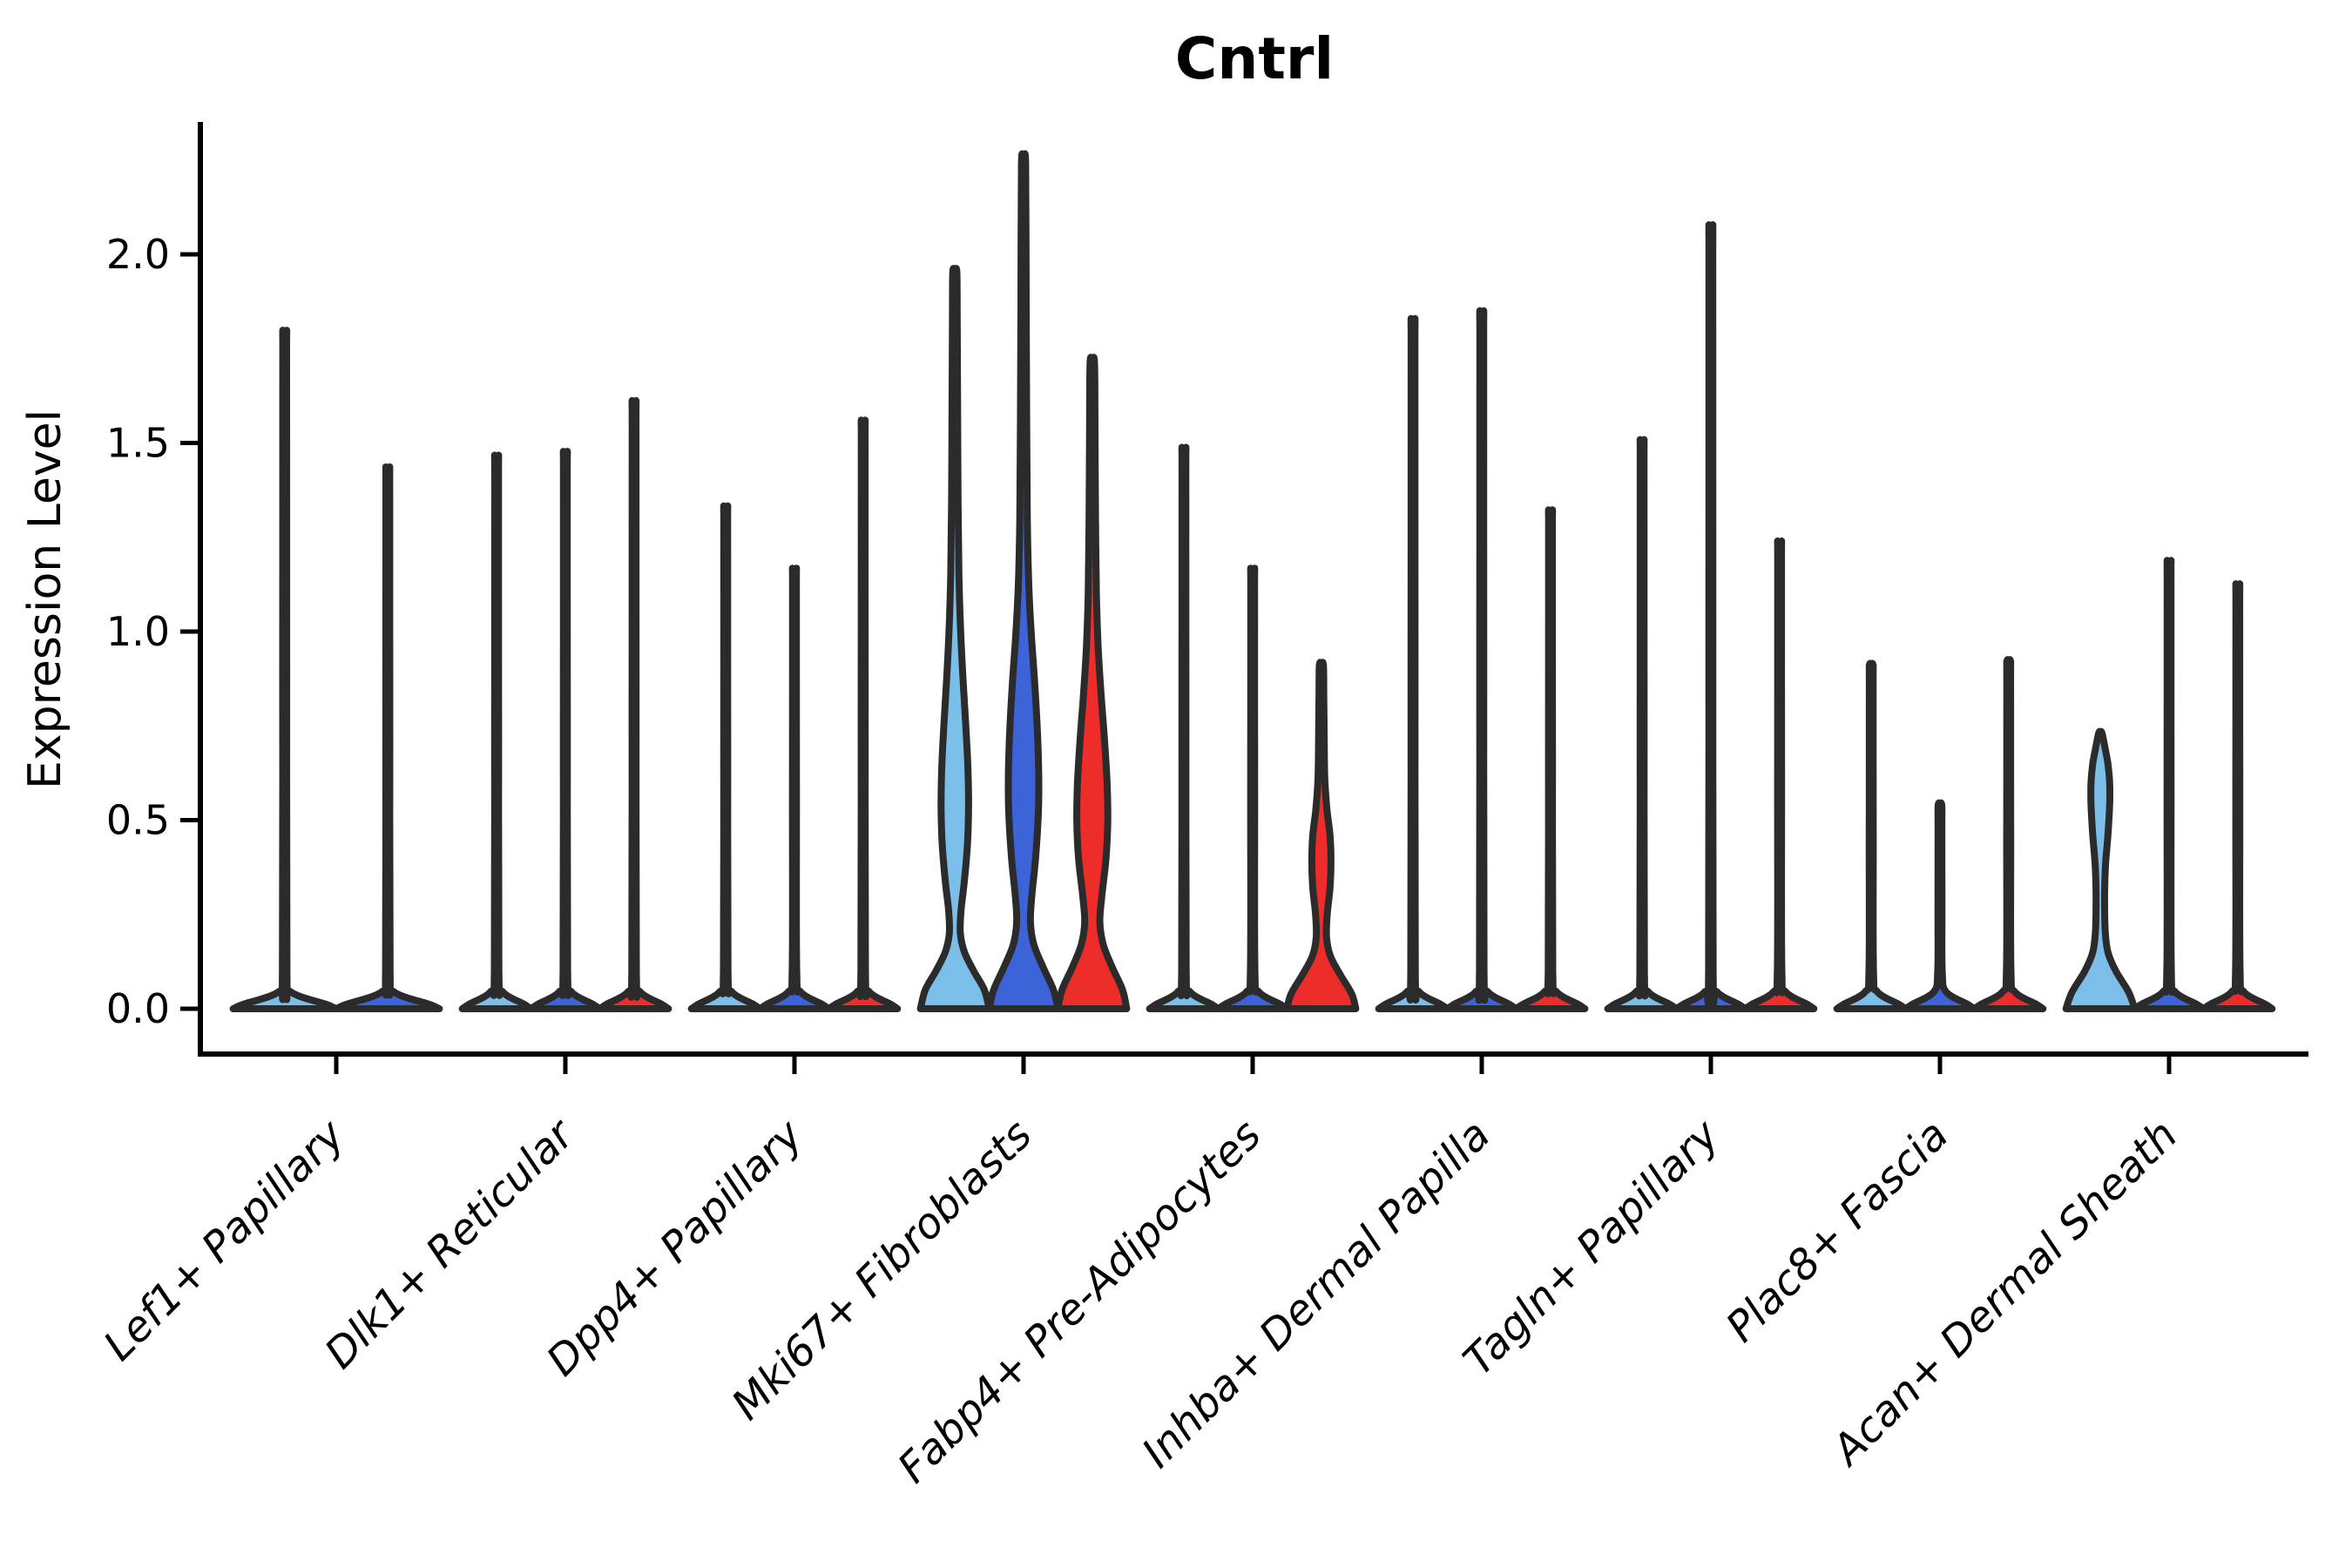 The image size is (2352, 1568). Describe the element at coordinates (284, 669) in the screenshot. I see `violin-0-0-spike` at that location.